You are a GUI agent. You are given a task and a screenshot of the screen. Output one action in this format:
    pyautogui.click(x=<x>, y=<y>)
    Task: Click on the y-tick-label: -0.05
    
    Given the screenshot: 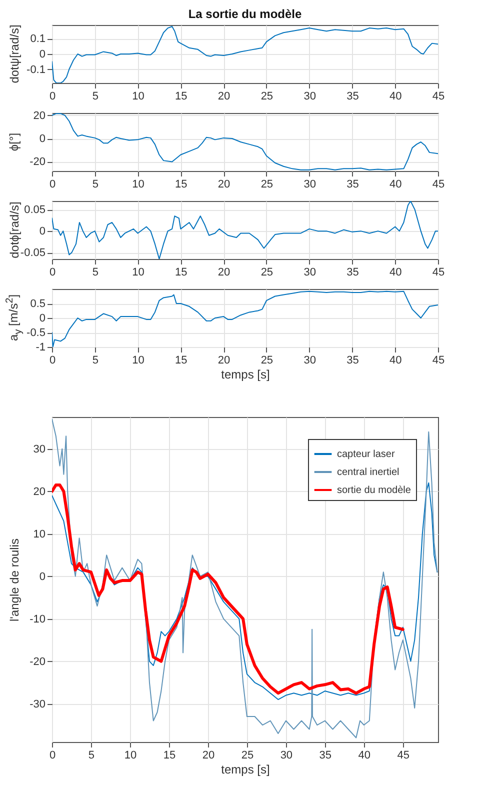 What is the action you would take?
    pyautogui.click(x=33, y=253)
    